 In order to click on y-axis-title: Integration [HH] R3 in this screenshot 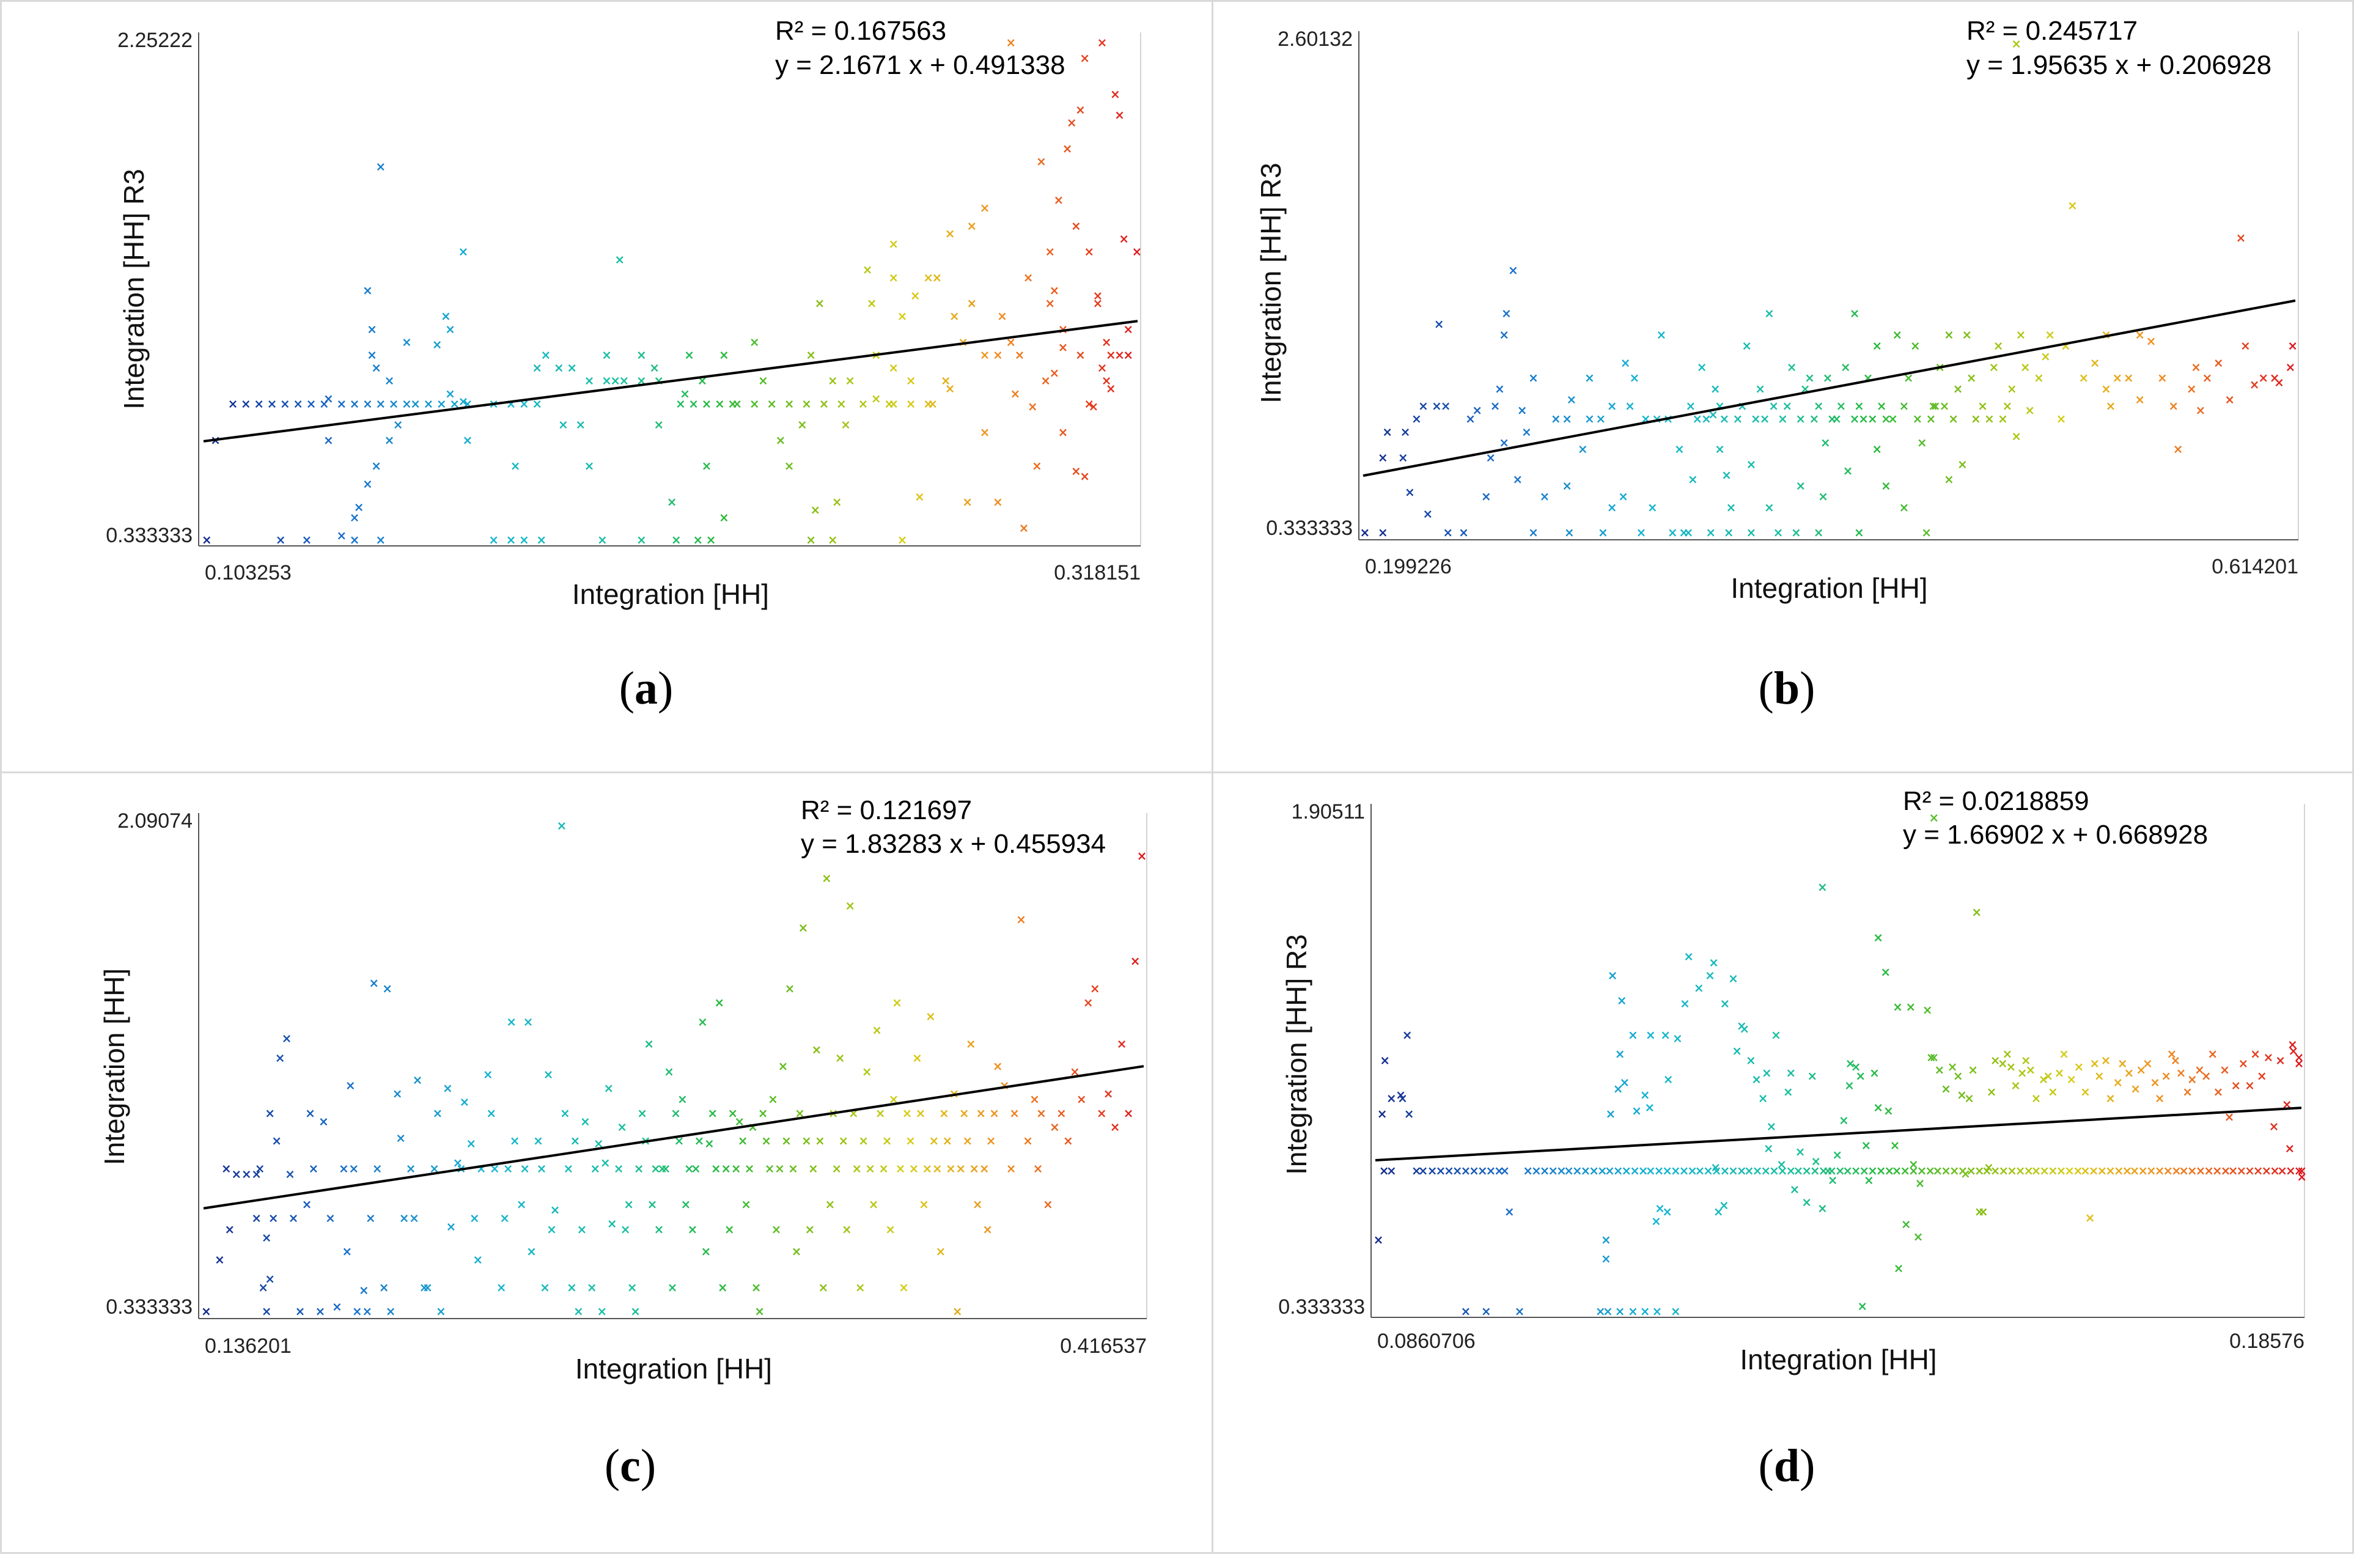, I will do `click(1271, 283)`.